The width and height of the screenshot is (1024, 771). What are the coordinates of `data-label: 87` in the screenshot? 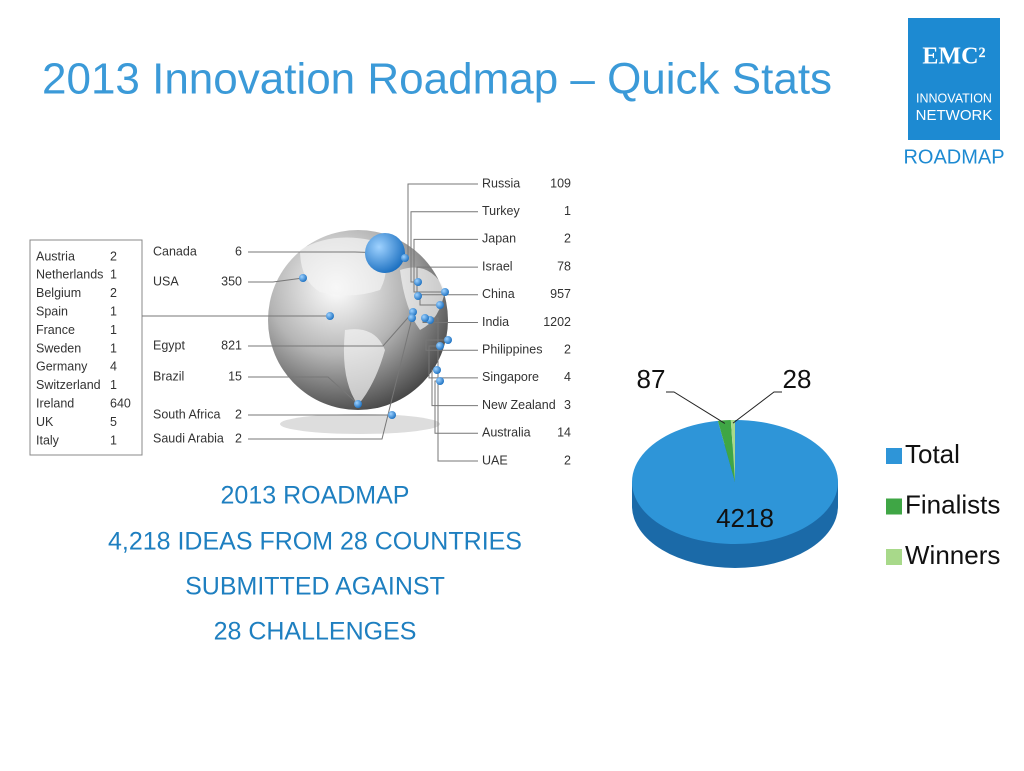 It's located at (651, 379).